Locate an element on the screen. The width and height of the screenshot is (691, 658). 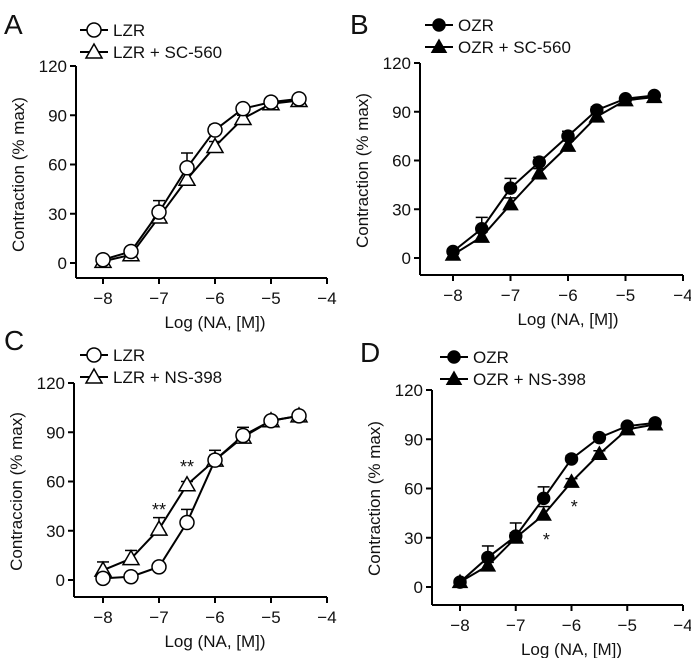
significance-marker: ** is located at coordinates (159, 510).